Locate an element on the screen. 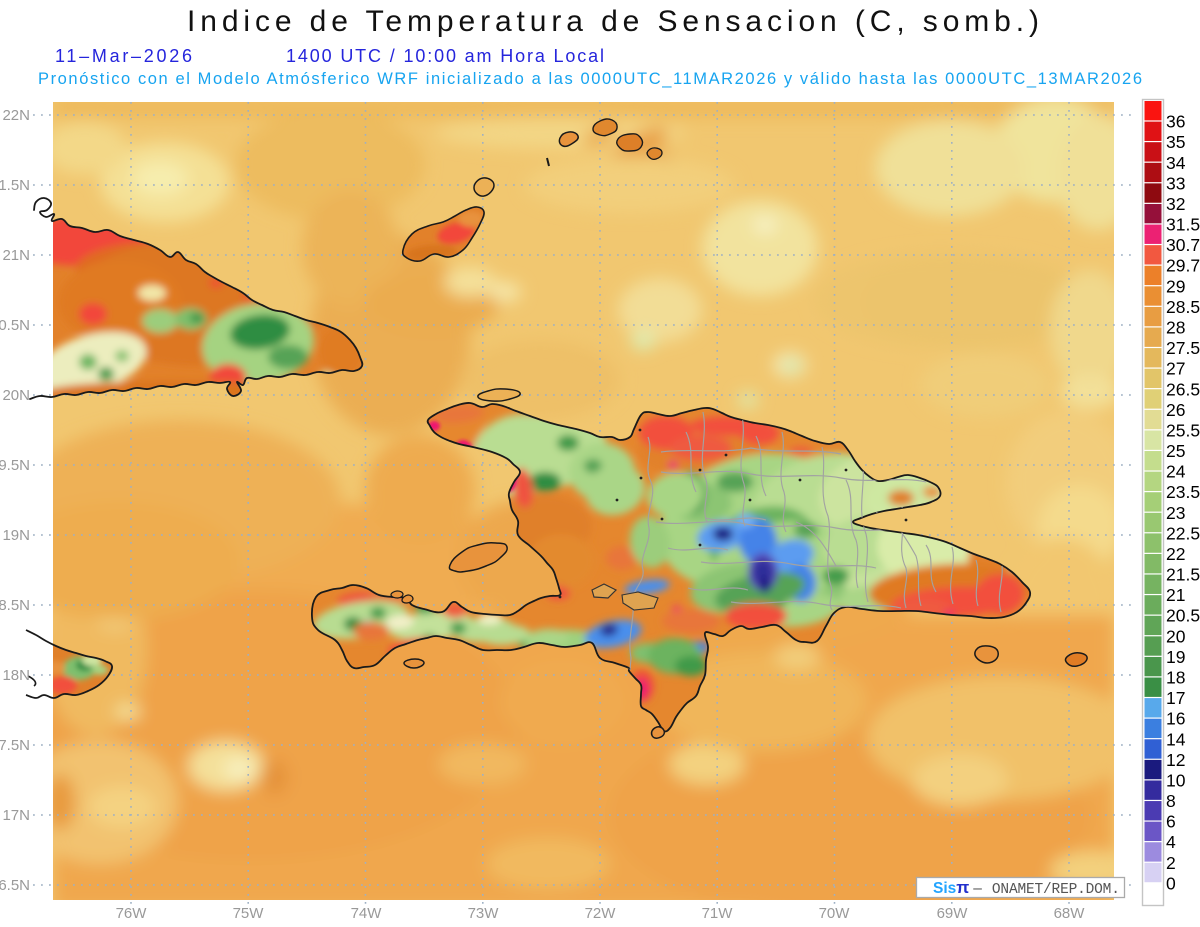  svg-text: 29 is located at coordinates (1175, 286).